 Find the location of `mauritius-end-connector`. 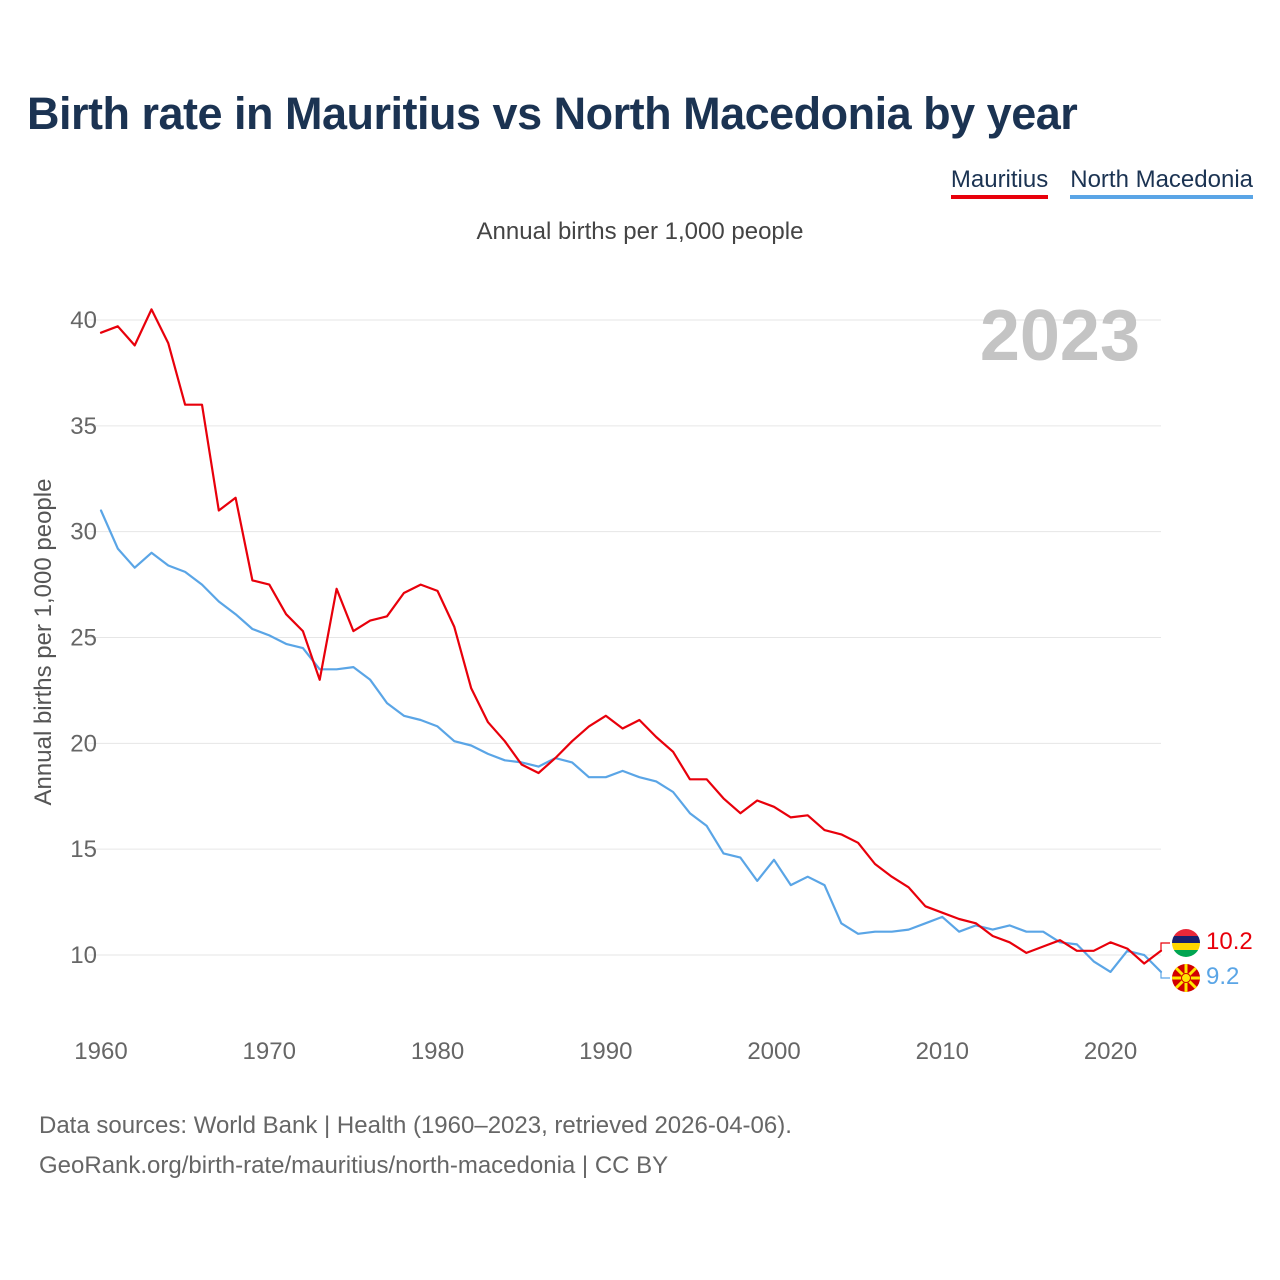

mauritius-end-connector is located at coordinates (1165, 946).